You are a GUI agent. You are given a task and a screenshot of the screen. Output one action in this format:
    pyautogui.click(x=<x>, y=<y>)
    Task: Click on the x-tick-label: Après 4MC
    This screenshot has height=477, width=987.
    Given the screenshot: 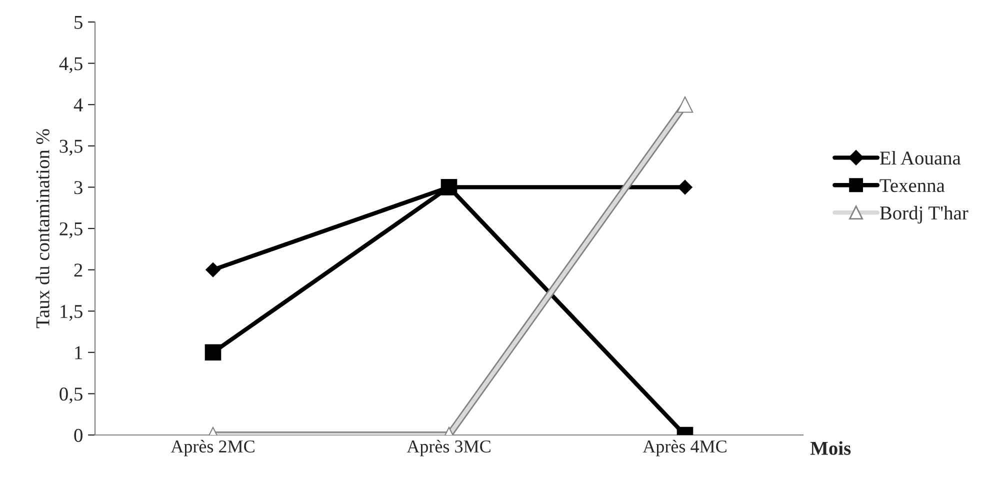 What is the action you would take?
    pyautogui.click(x=684, y=448)
    